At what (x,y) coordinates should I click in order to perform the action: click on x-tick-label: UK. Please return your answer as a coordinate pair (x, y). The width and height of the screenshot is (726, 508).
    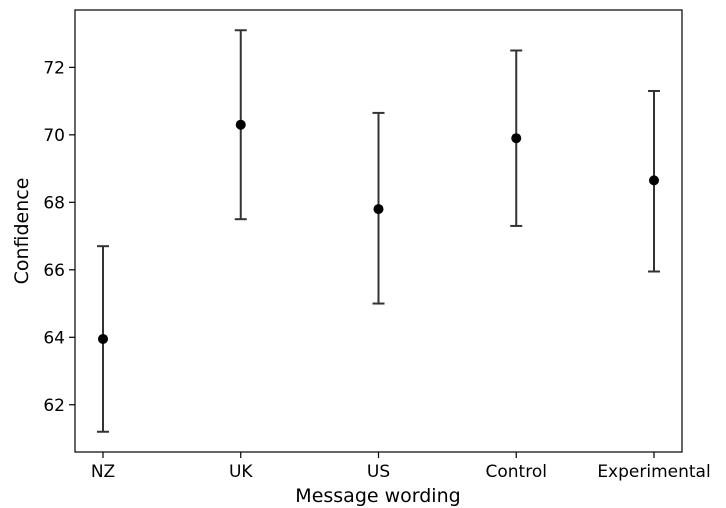
    Looking at the image, I should click on (241, 472).